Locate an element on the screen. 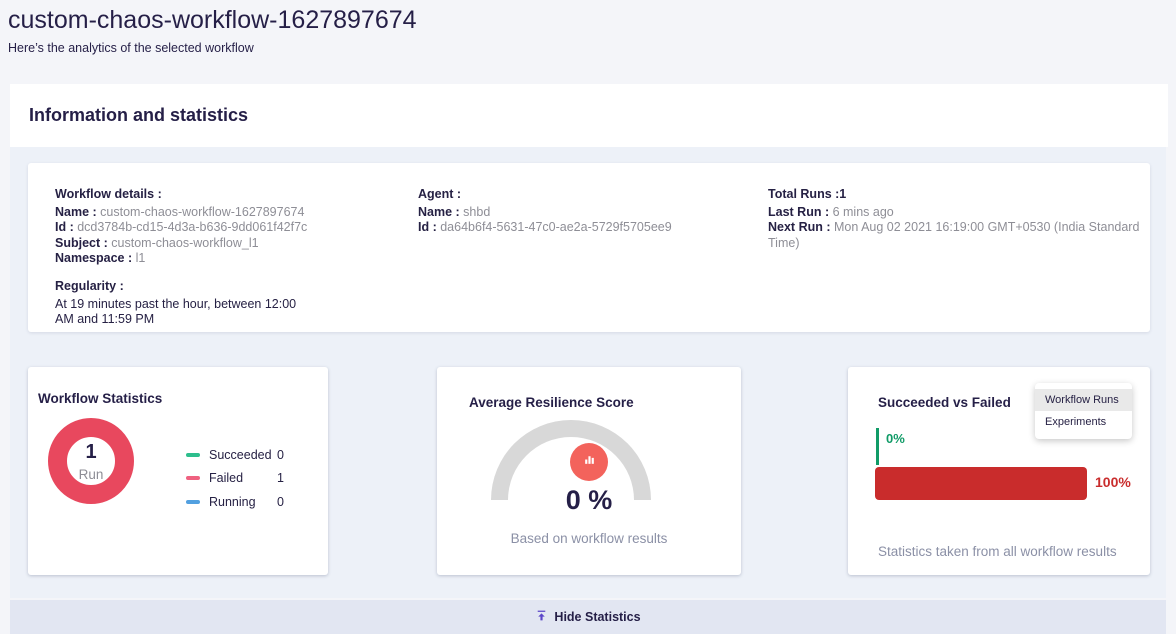 The height and width of the screenshot is (643, 1176). information-section-header: Information and statistics is located at coordinates (589, 115).